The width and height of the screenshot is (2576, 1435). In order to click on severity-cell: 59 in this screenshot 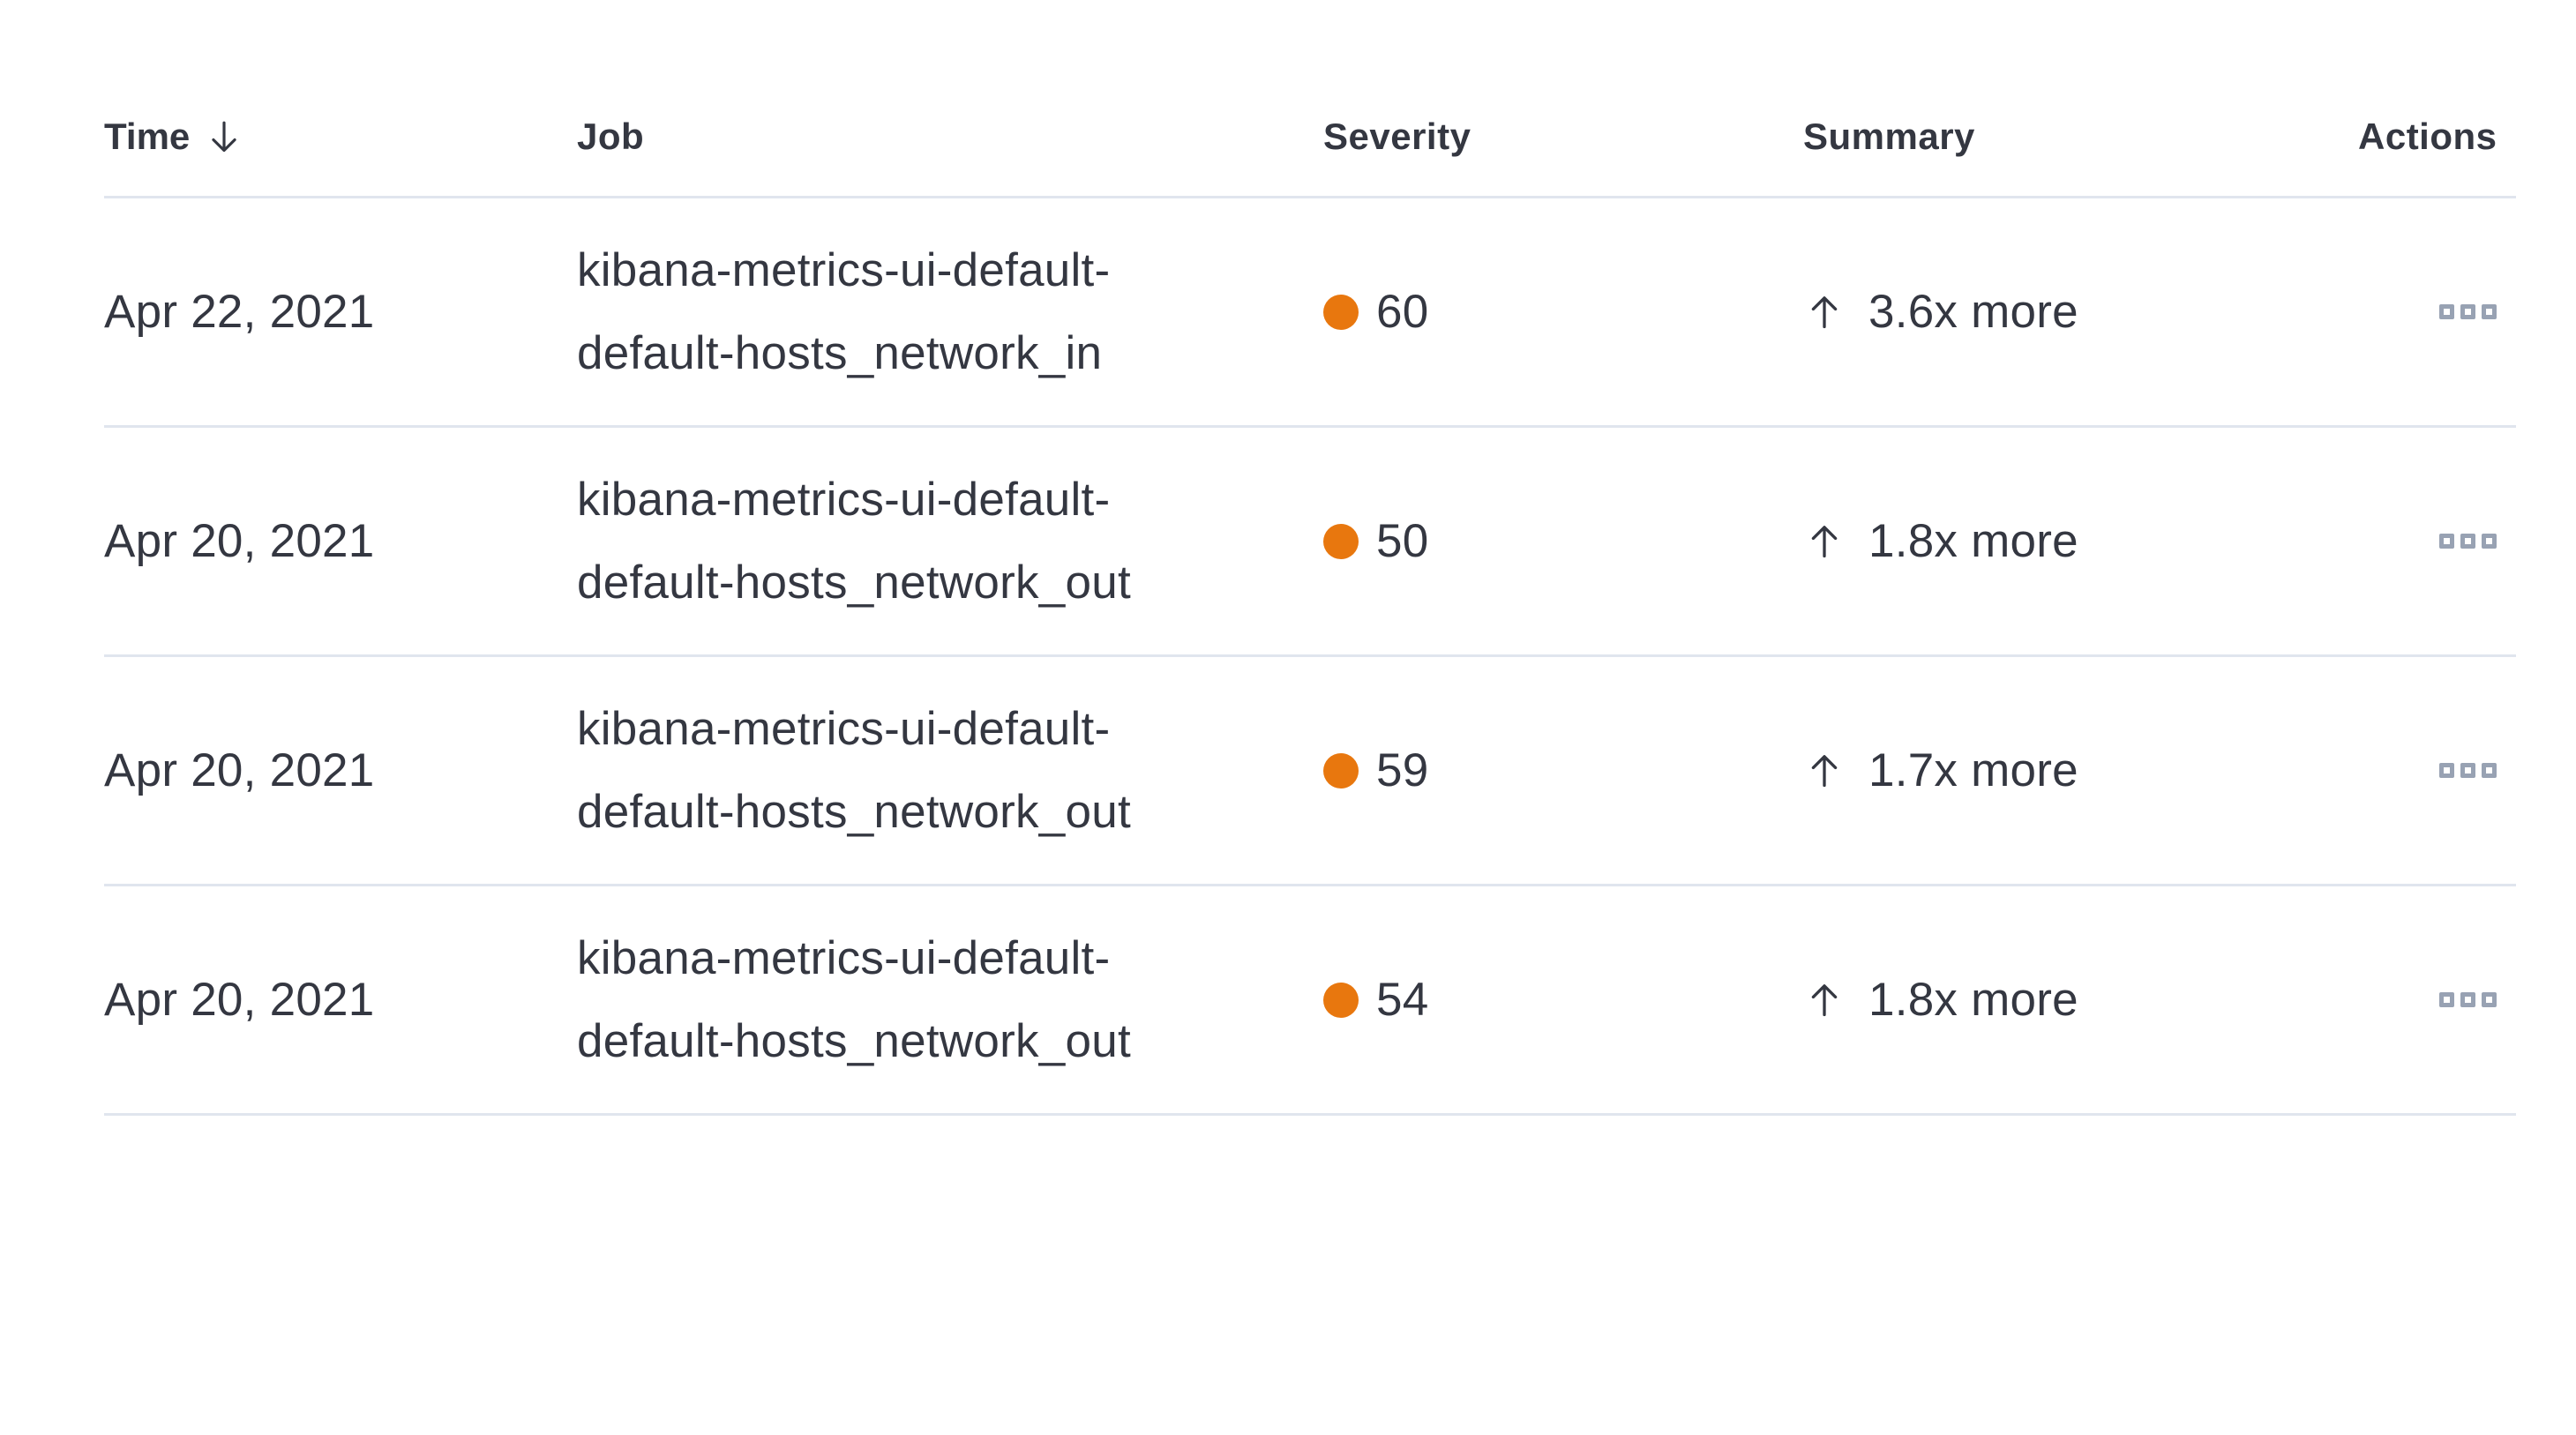, I will do `click(1563, 770)`.